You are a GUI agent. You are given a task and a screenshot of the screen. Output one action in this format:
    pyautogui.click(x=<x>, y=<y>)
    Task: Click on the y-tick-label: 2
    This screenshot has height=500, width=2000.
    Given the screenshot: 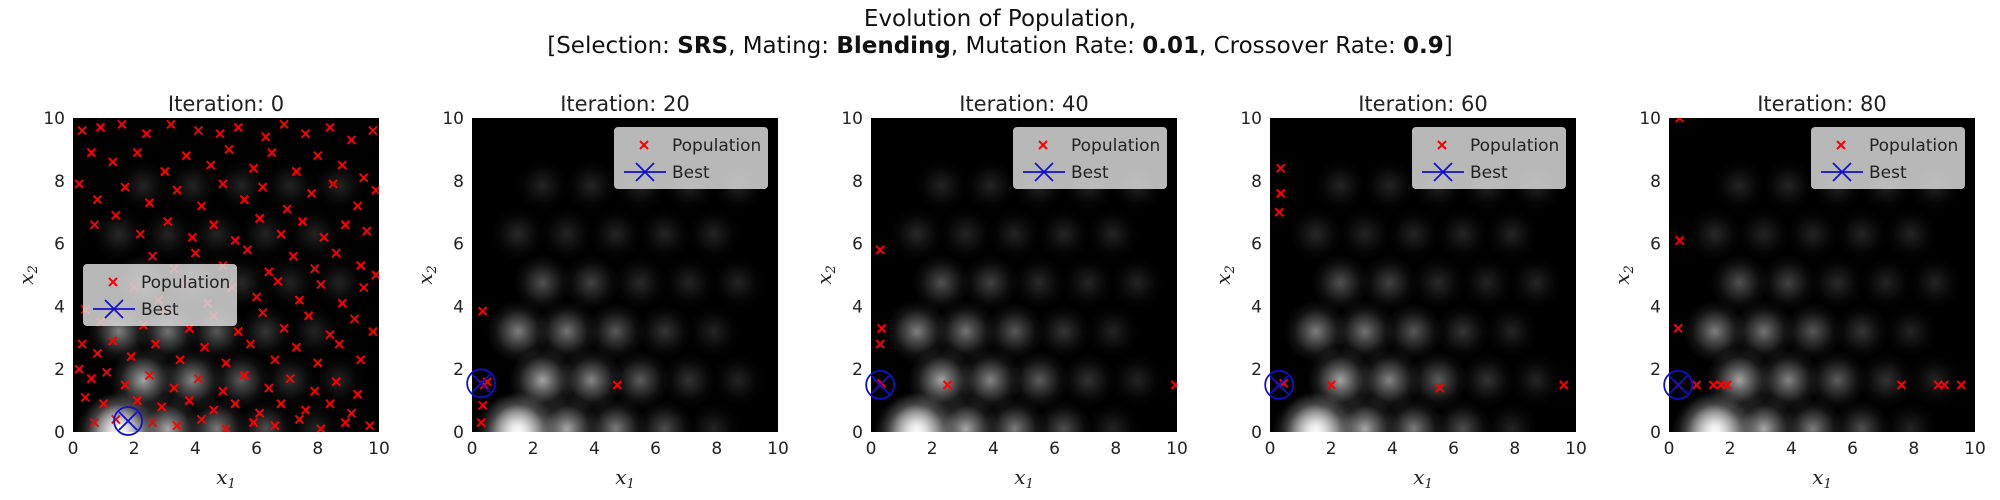 What is the action you would take?
    pyautogui.click(x=59, y=370)
    